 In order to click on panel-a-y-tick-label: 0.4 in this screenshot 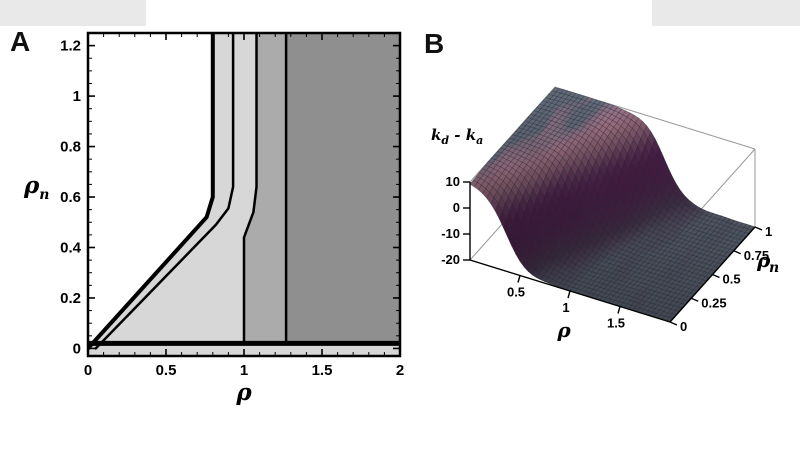, I will do `click(71, 247)`.